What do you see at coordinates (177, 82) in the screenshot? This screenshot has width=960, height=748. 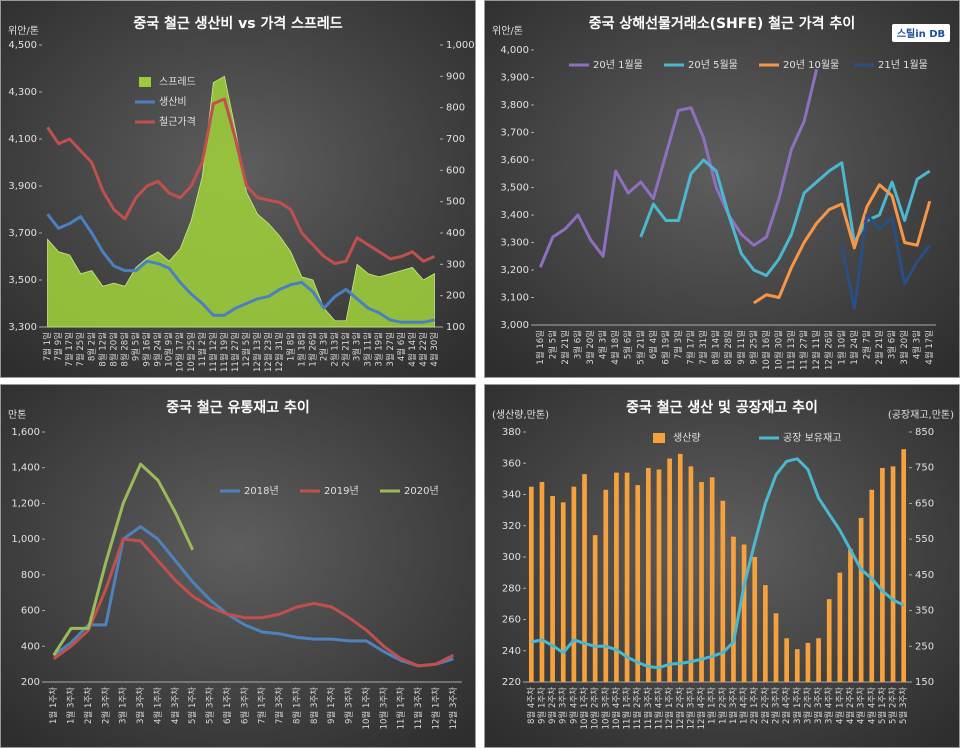 I see `legend-label: 스프레드` at bounding box center [177, 82].